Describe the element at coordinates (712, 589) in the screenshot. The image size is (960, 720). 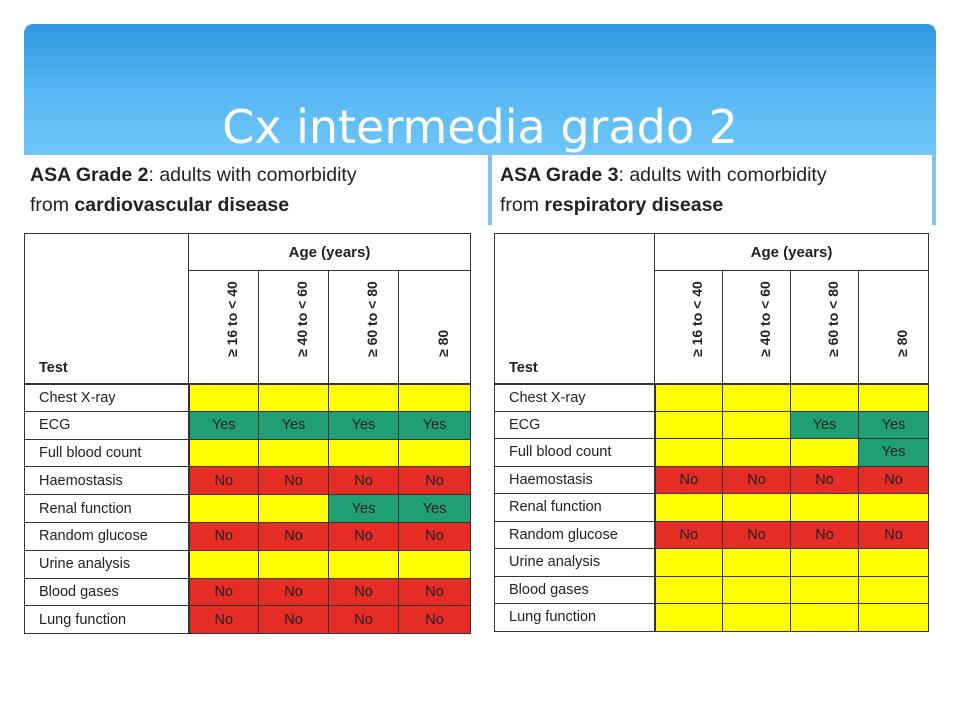
I see `table-row: Blood gases` at that location.